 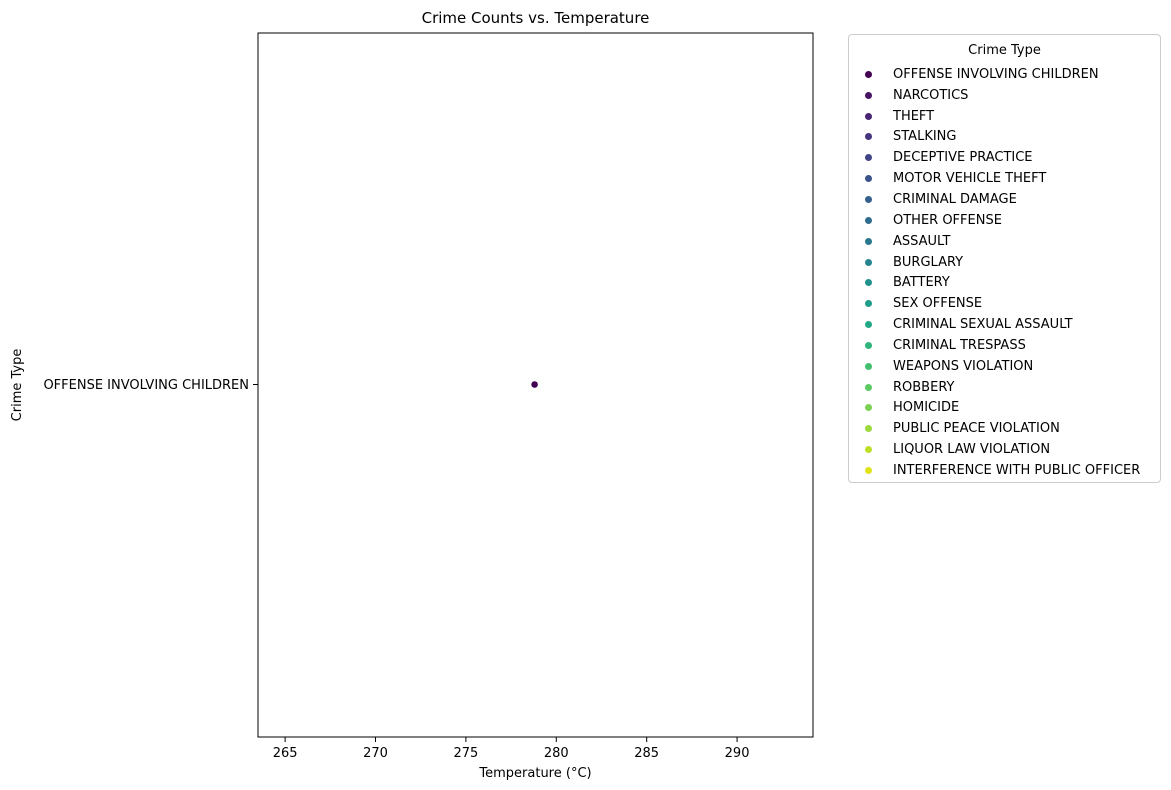 What do you see at coordinates (928, 262) in the screenshot?
I see `legend-label: BURGLARY` at bounding box center [928, 262].